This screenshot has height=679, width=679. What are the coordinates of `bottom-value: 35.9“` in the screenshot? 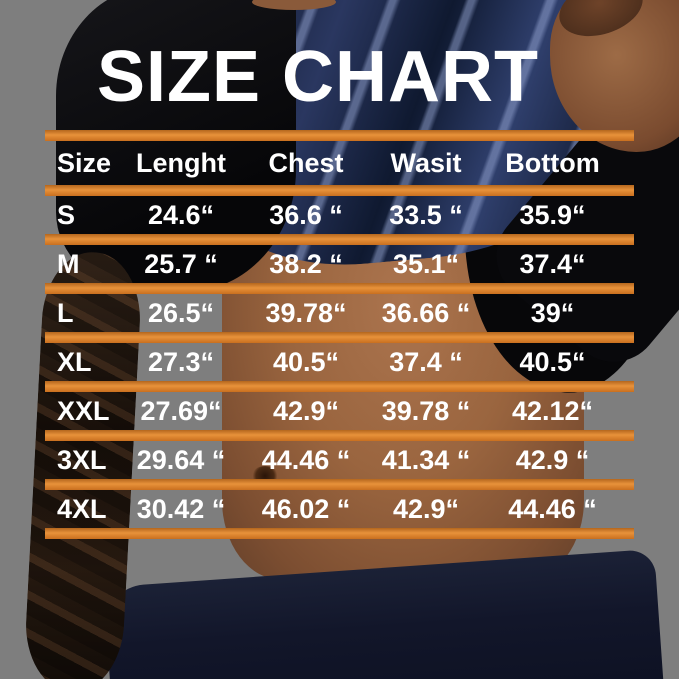 It's located at (552, 214).